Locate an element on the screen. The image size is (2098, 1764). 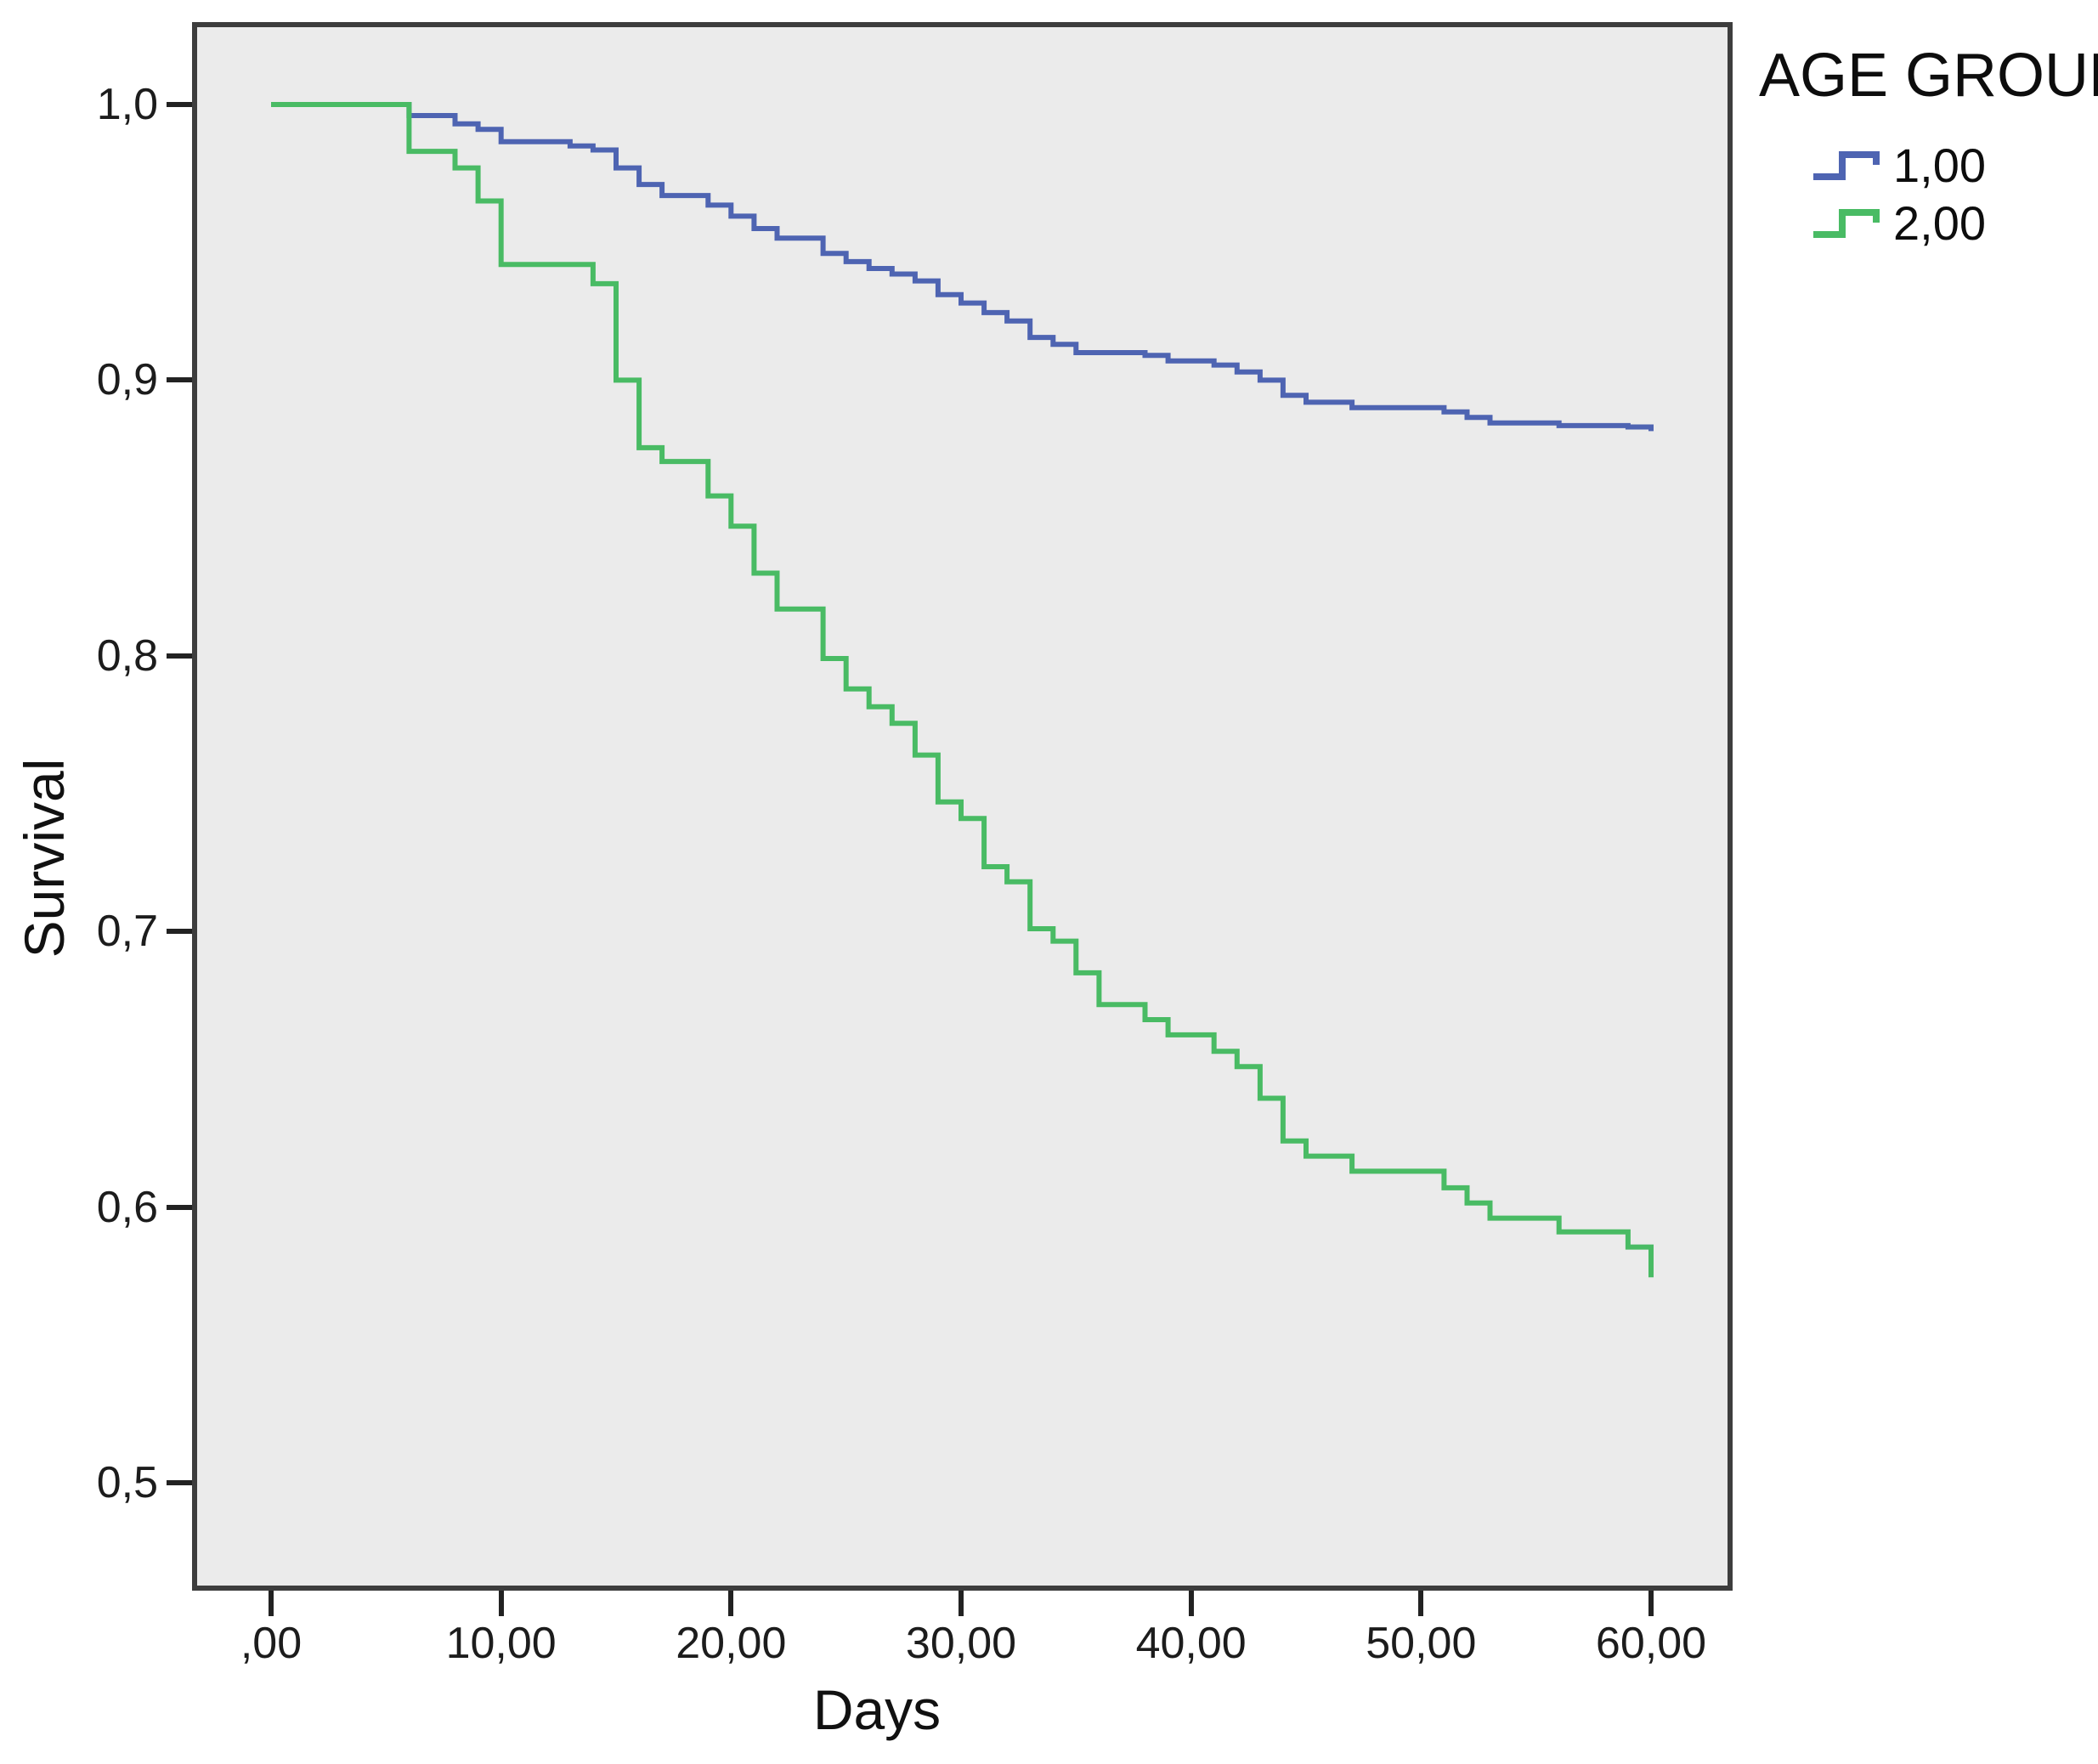
legend-items: 1,00 2,00 is located at coordinates (1954, 194).